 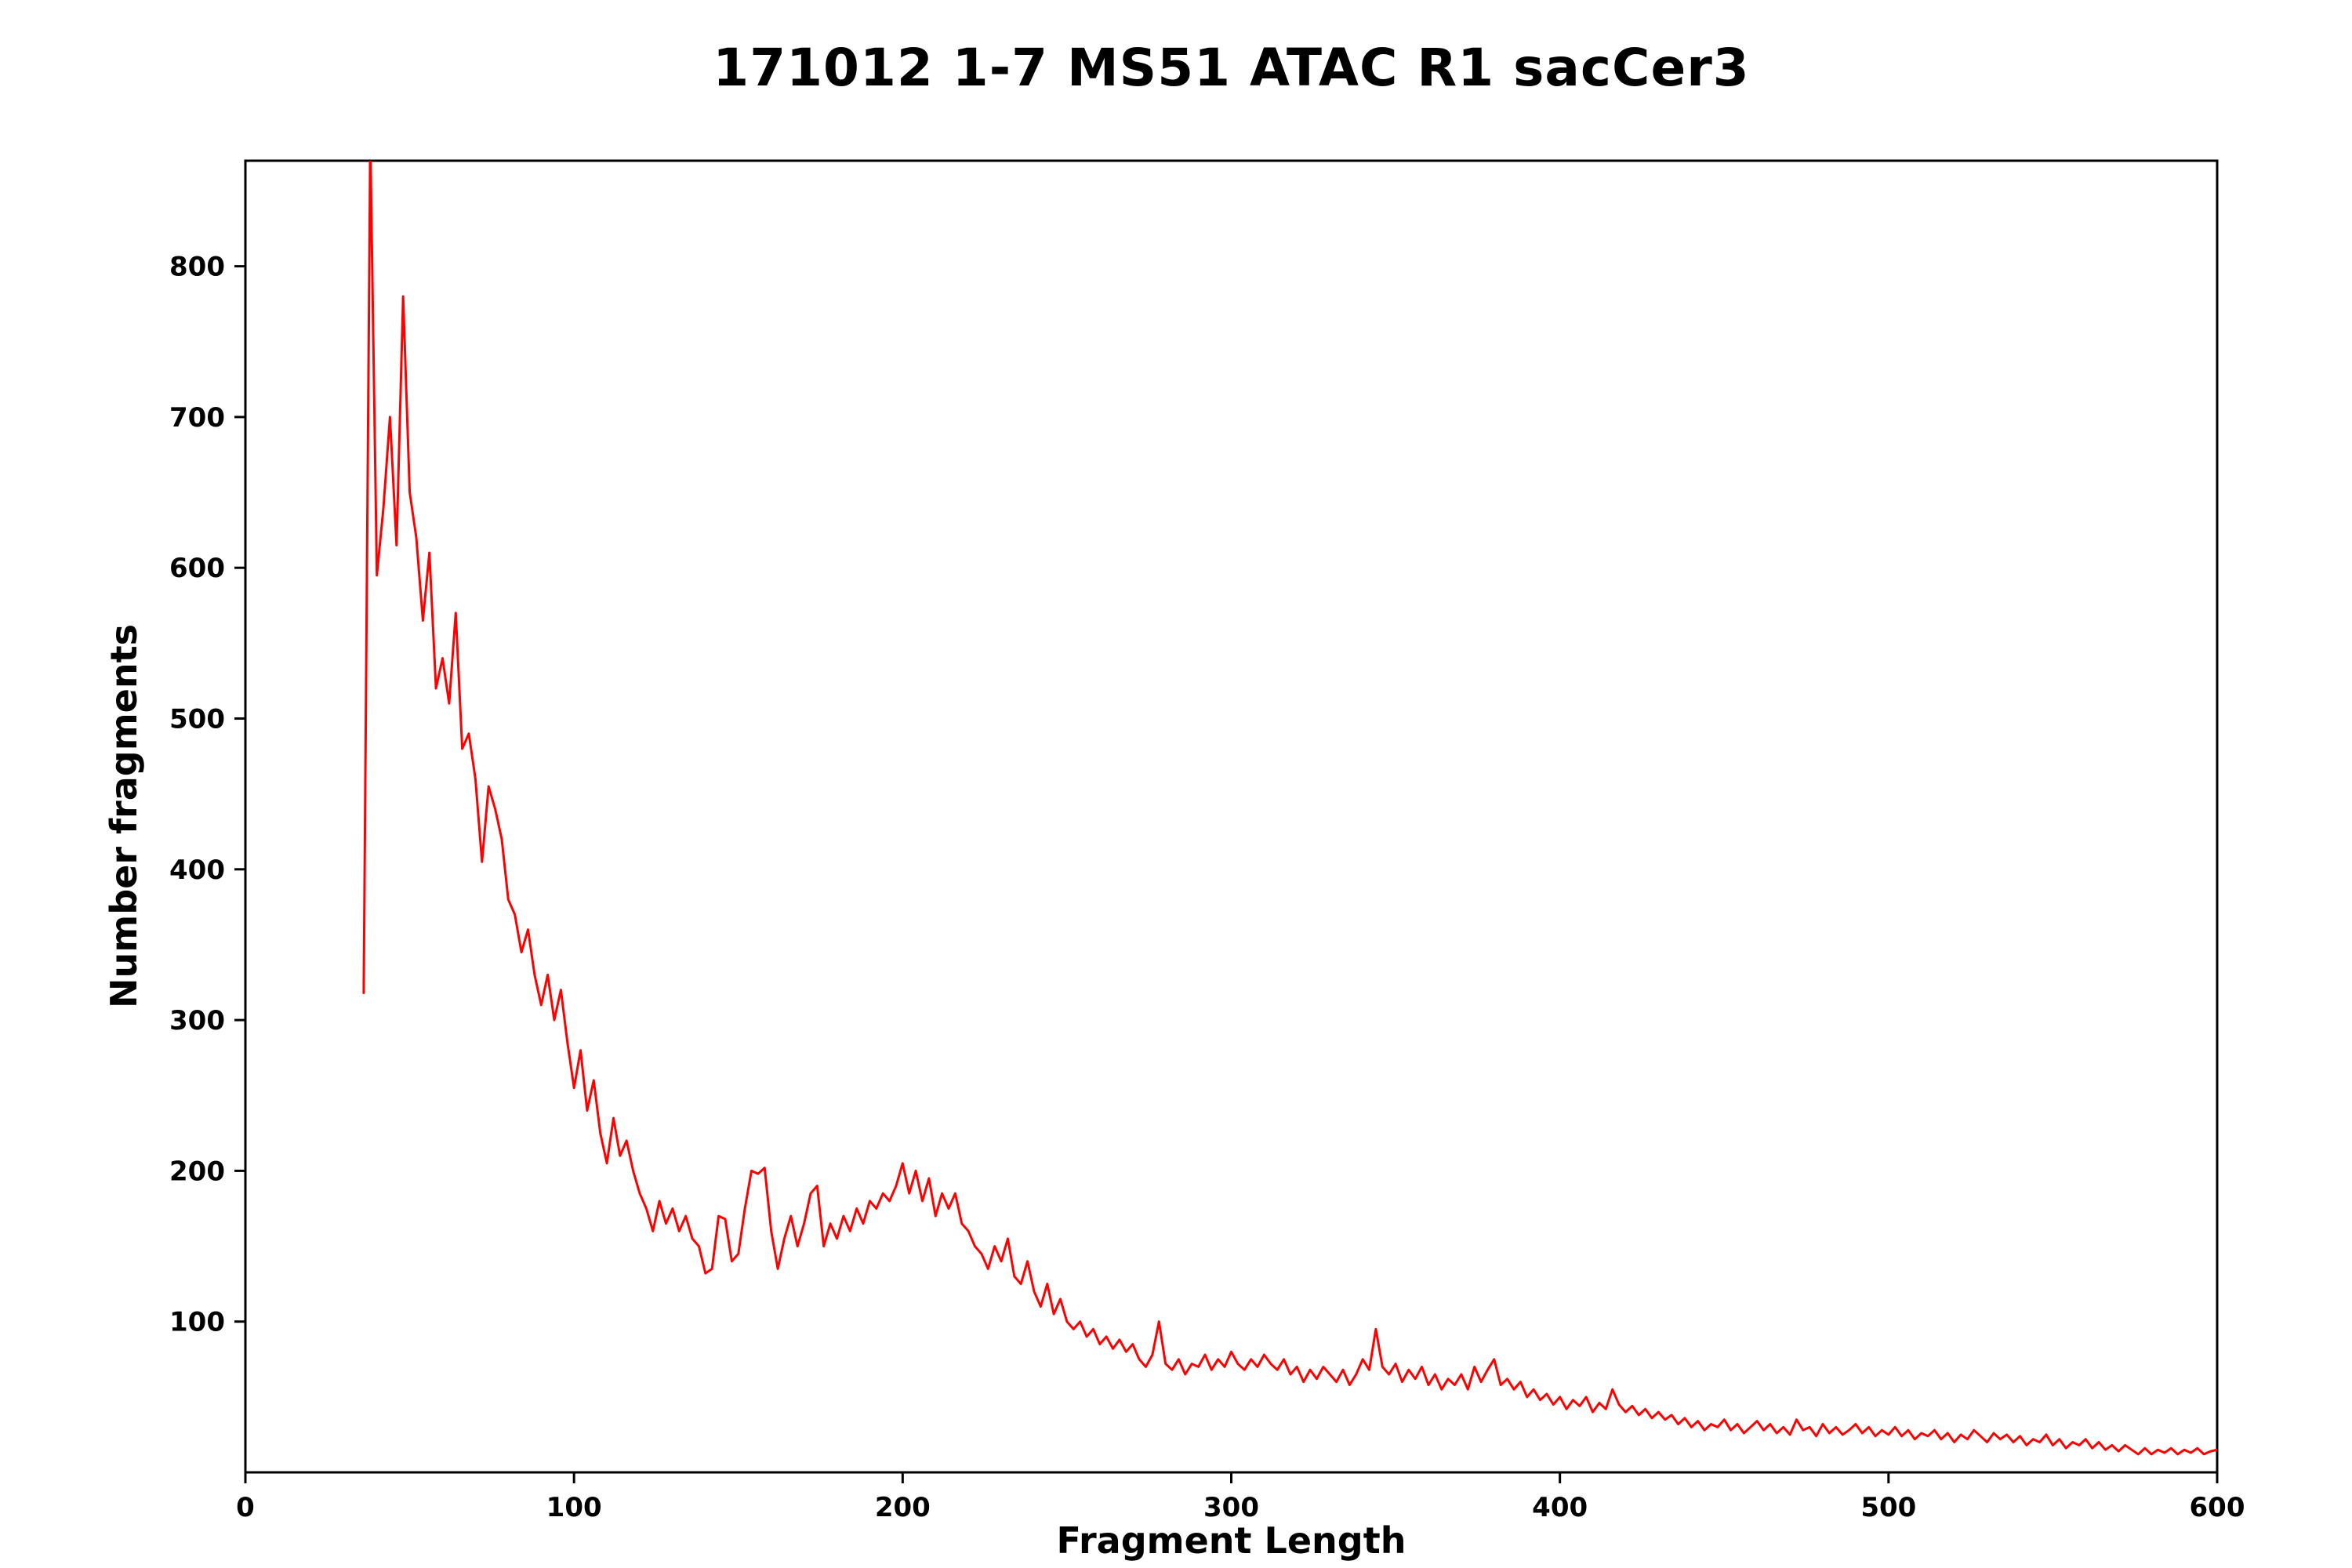 What do you see at coordinates (1231, 1507) in the screenshot?
I see `x-tick-label: 300` at bounding box center [1231, 1507].